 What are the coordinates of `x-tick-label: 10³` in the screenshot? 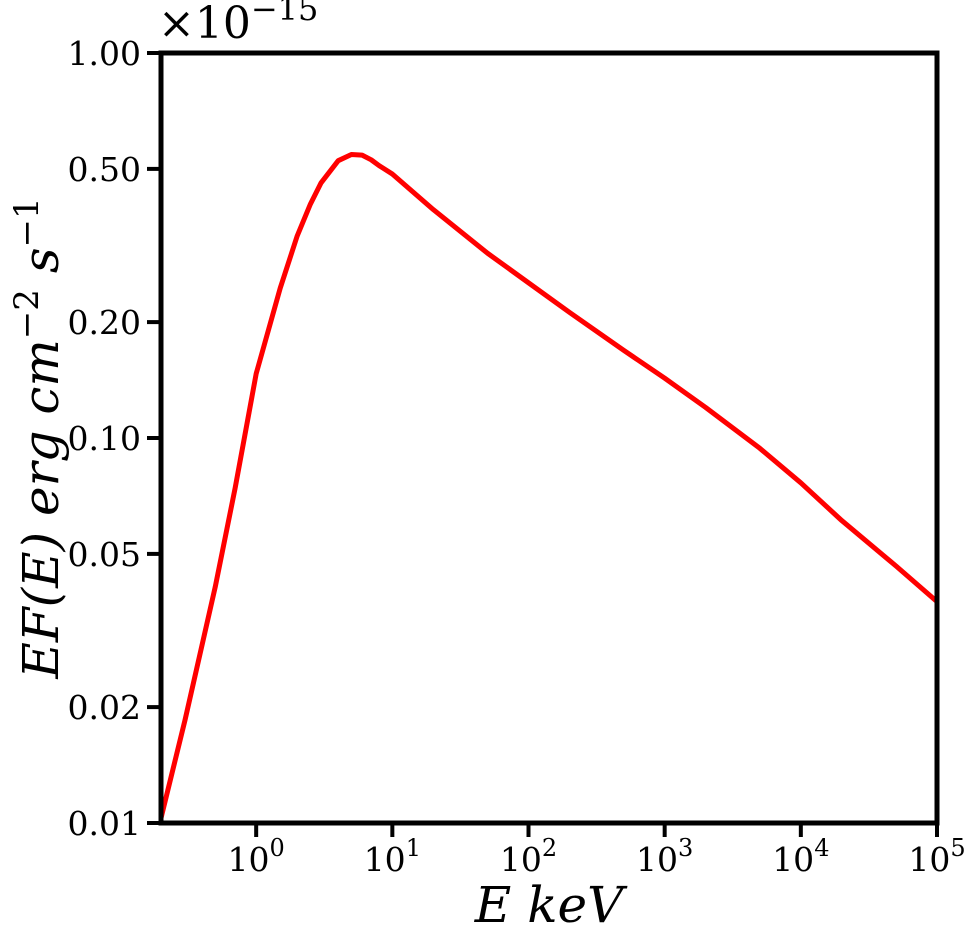 It's located at (664, 856).